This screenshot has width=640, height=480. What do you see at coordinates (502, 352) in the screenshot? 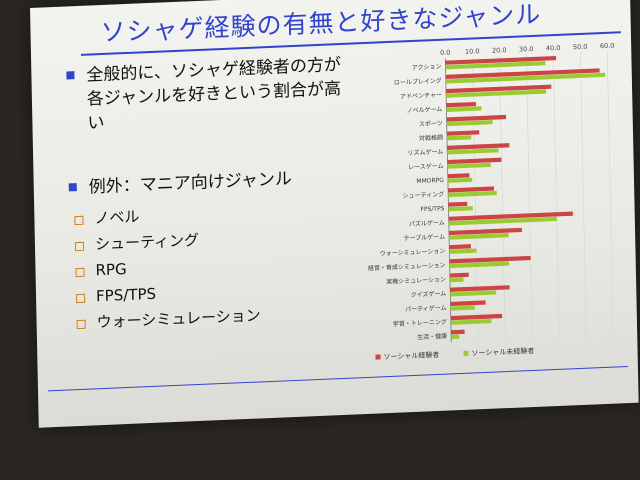
I see `legend-label: ソーシャル未経験者` at bounding box center [502, 352].